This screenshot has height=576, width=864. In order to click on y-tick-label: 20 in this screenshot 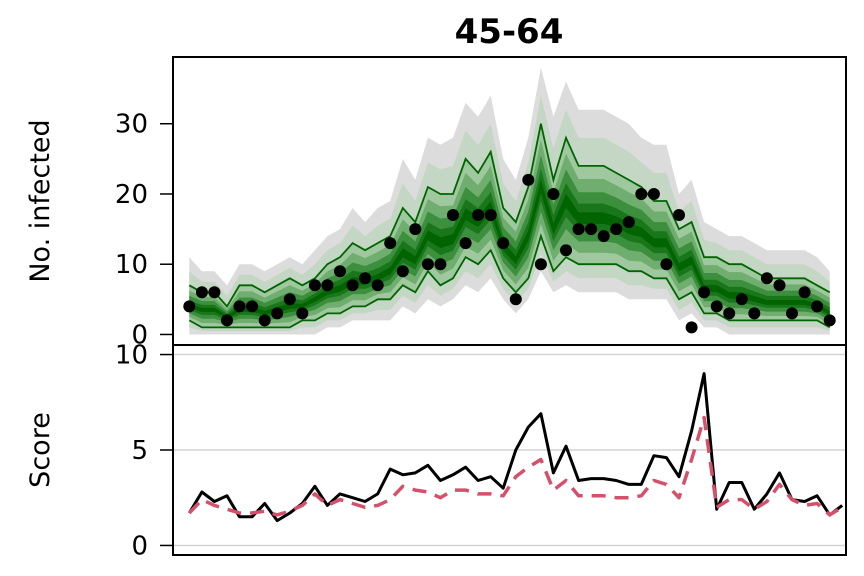, I will do `click(131, 195)`.